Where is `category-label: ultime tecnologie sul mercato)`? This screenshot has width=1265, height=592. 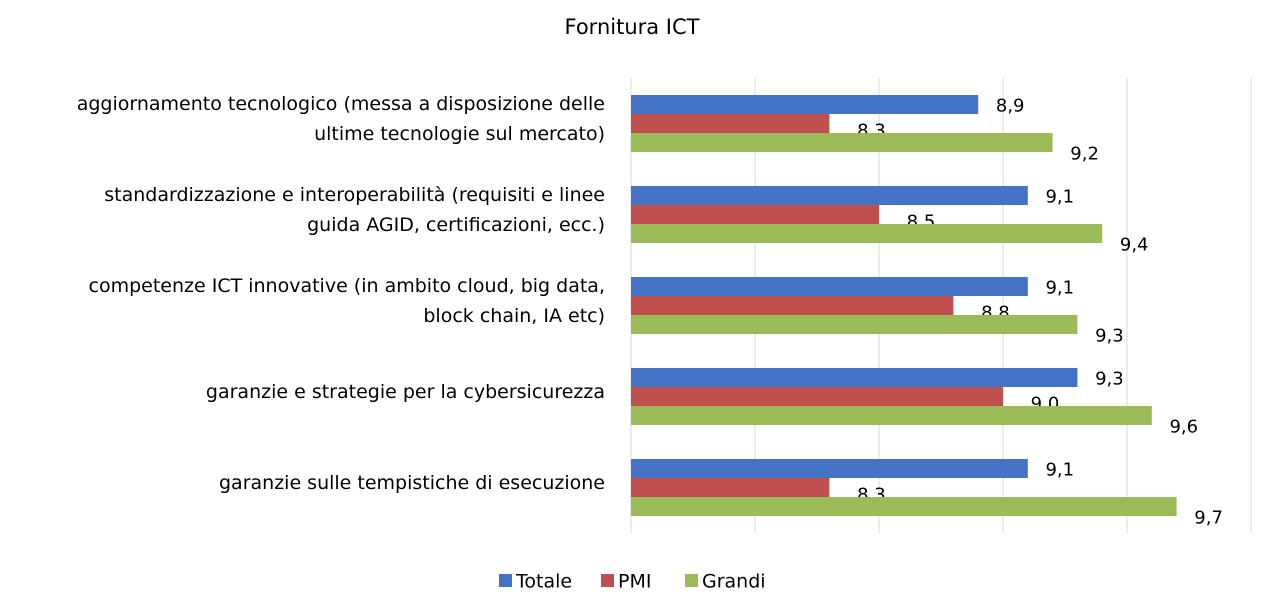
category-label: ultime tecnologie sul mercato) is located at coordinates (459, 134).